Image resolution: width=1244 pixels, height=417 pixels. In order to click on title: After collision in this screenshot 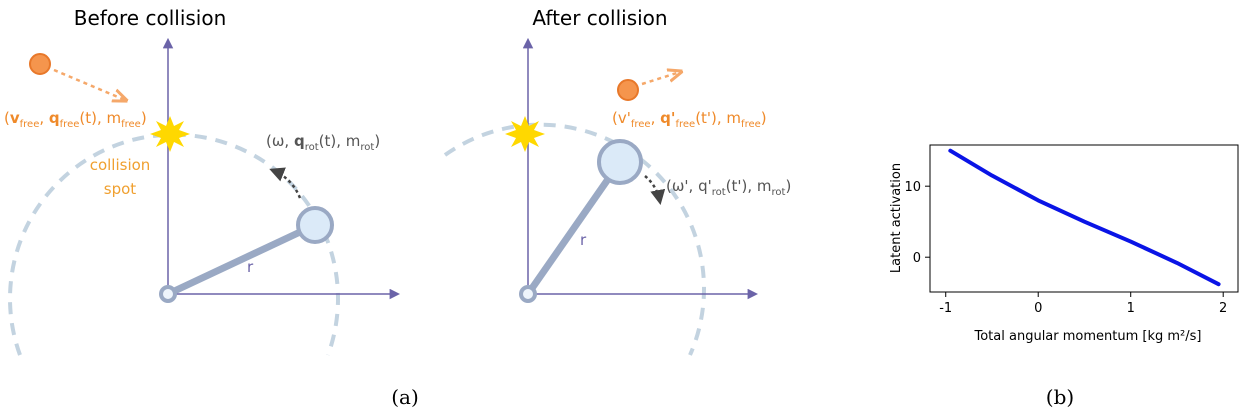, I will do `click(599, 18)`.